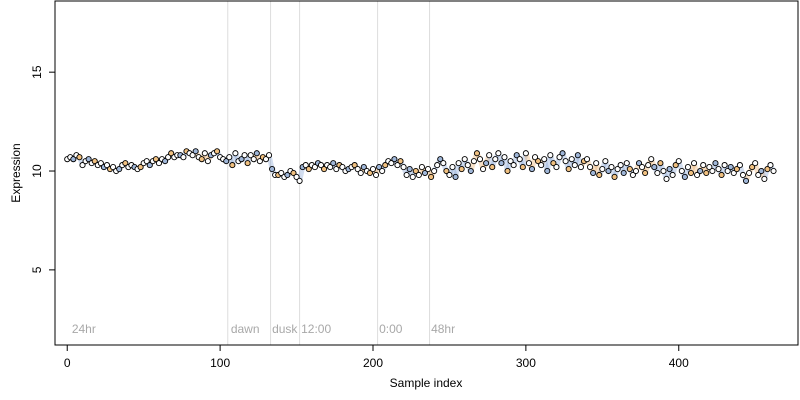 Image resolution: width=800 pixels, height=400 pixels. Describe the element at coordinates (679, 363) in the screenshot. I see `x-tick-label: 400` at that location.